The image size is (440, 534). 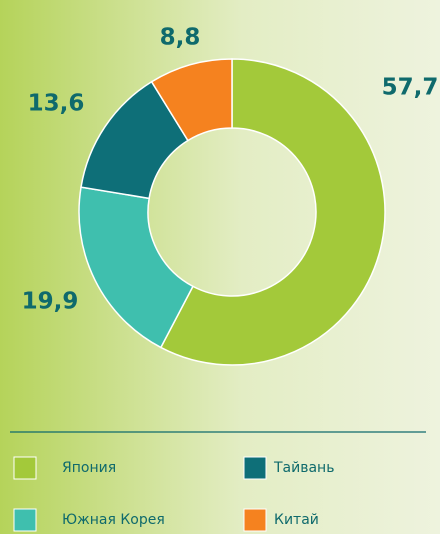 What do you see at coordinates (303, 468) in the screenshot?
I see `legend-label: Тайвань` at bounding box center [303, 468].